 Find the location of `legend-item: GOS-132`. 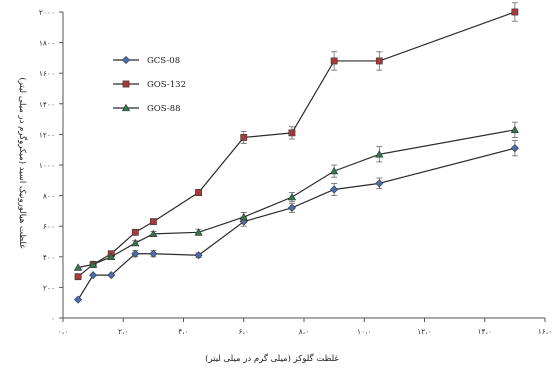

legend-item: GOS-132 is located at coordinates (149, 85).